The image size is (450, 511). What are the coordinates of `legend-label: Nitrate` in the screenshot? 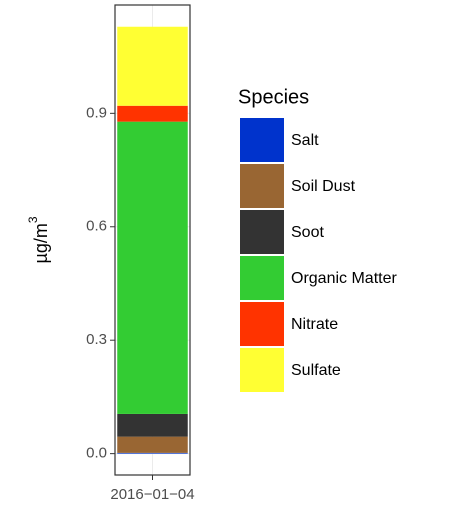 It's located at (314, 324).